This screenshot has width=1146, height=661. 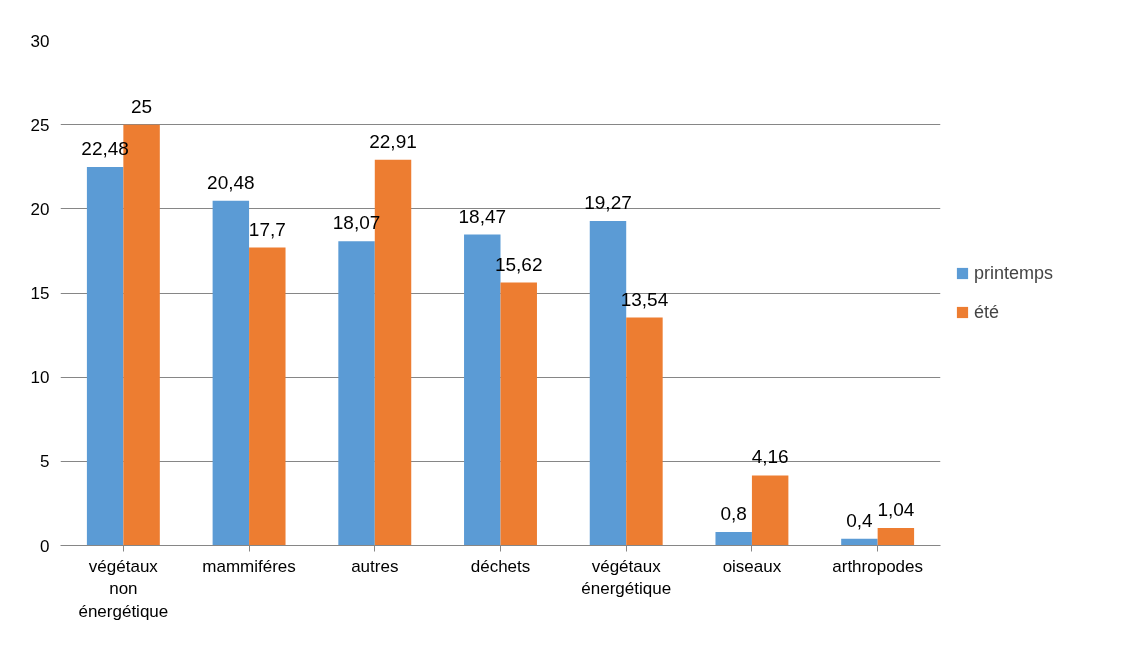 I want to click on y-tick-label: 20, so click(x=40, y=209).